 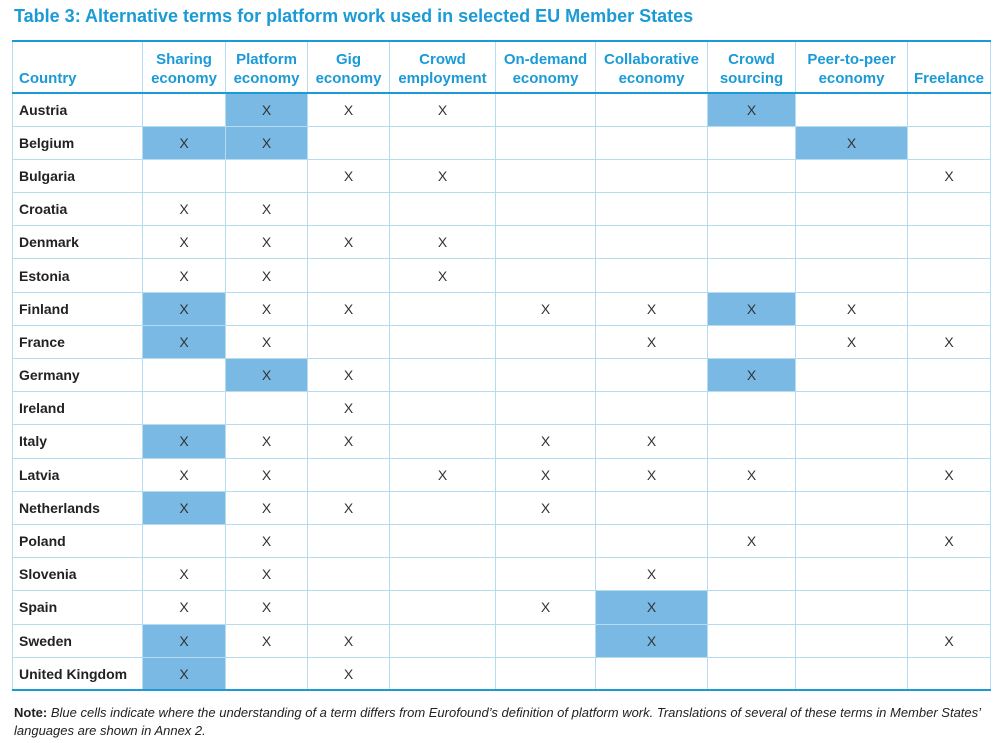 I want to click on country-cell: Poland, so click(x=77, y=541).